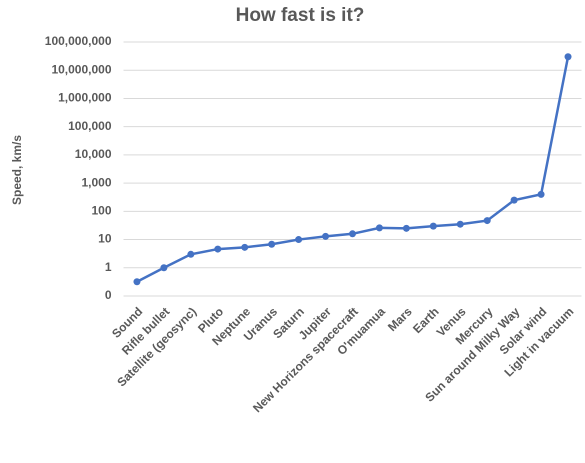 Image resolution: width=585 pixels, height=463 pixels. What do you see at coordinates (17, 170) in the screenshot?
I see `y-axis-label: Speed, km/s` at bounding box center [17, 170].